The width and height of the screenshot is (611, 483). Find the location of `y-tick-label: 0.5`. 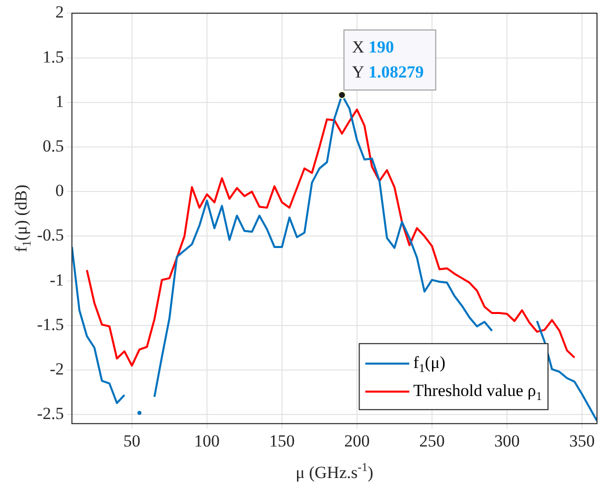

y-tick-label: 0.5 is located at coordinates (53, 146).